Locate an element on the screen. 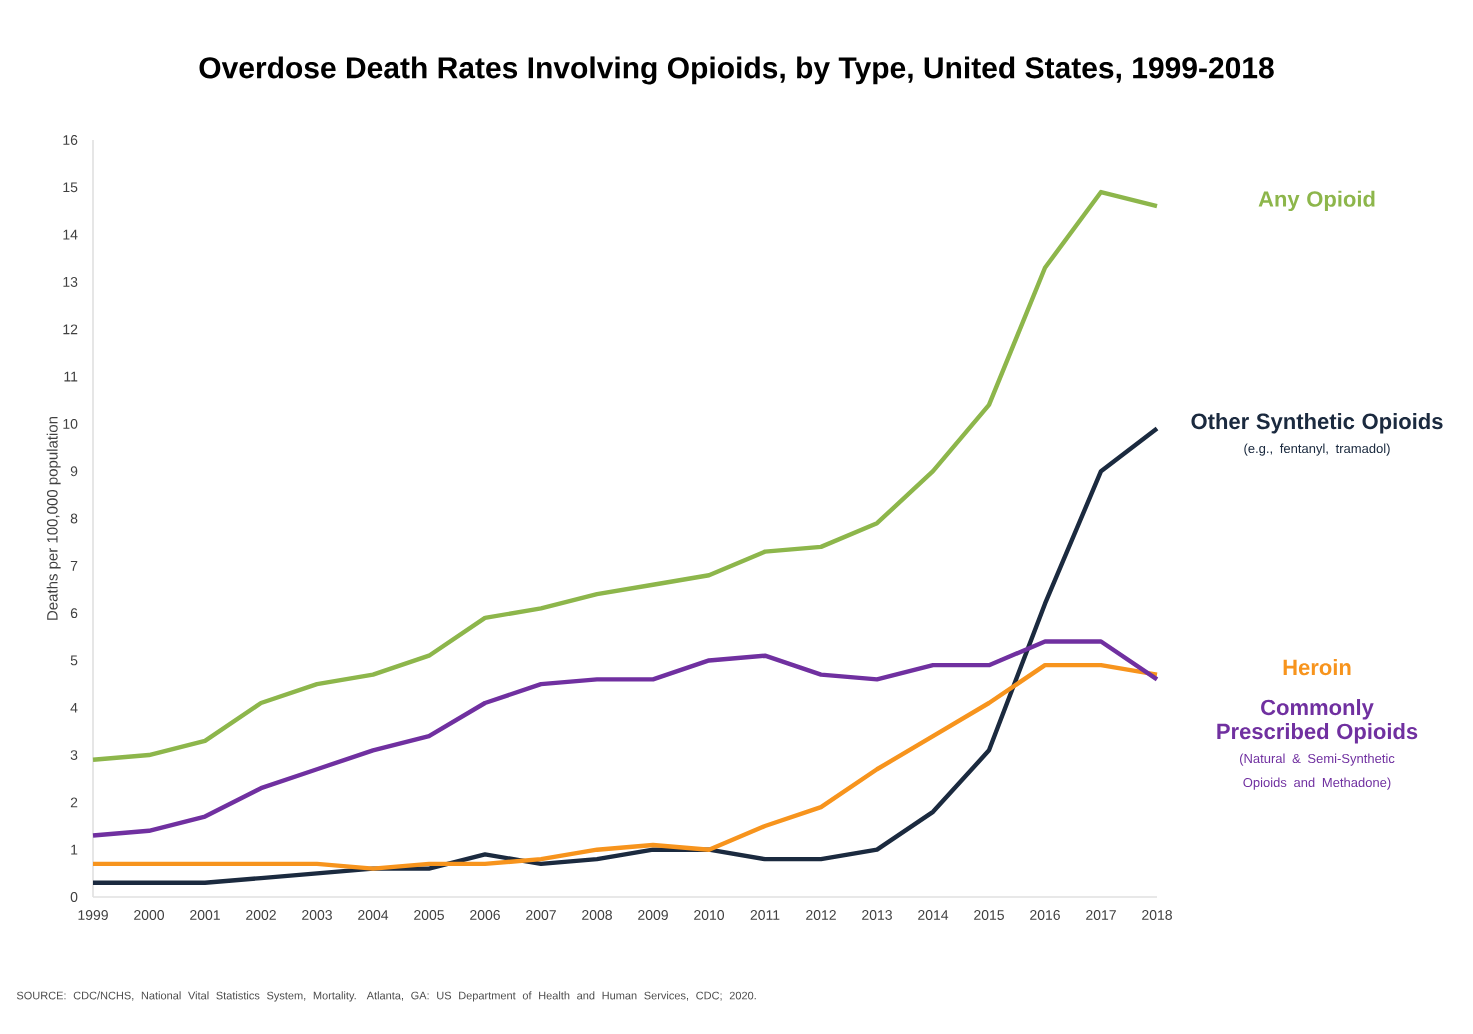 The image size is (1473, 1034). x-tick-label: 2001 is located at coordinates (205, 915).